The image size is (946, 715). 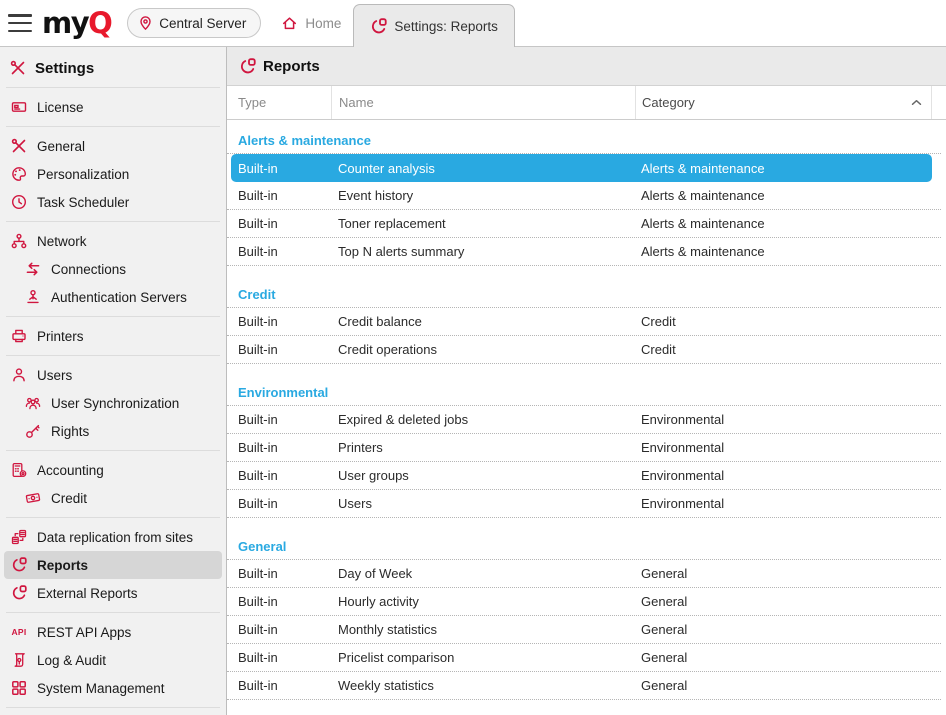 I want to click on report-row: Built-in Printers Environmental, so click(x=584, y=448).